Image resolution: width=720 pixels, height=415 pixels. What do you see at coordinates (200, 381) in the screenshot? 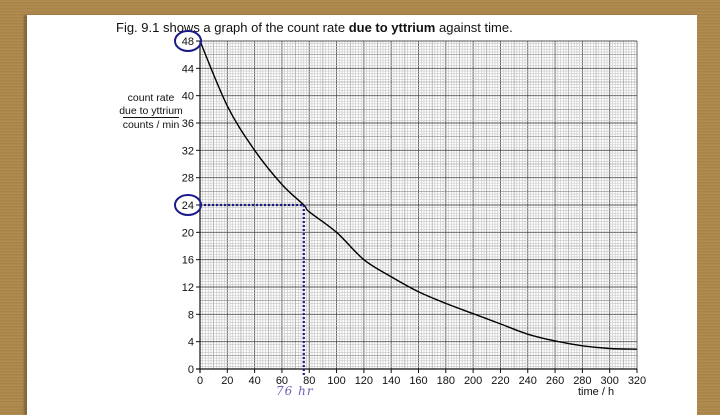
I see `x-tick-label: 0` at bounding box center [200, 381].